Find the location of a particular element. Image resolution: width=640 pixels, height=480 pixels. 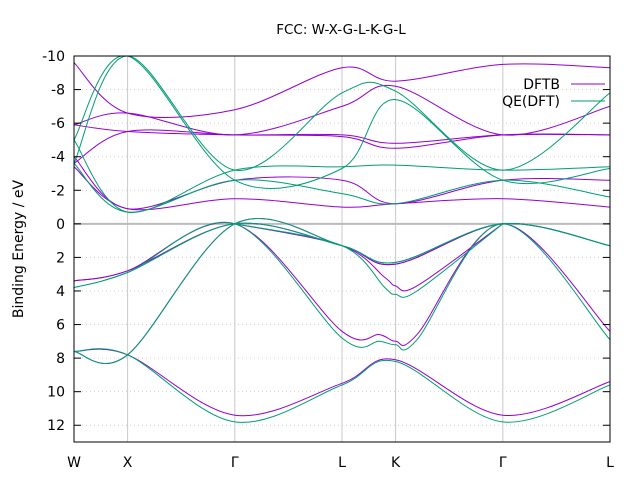

y-tick-label: 12 is located at coordinates (56, 426).